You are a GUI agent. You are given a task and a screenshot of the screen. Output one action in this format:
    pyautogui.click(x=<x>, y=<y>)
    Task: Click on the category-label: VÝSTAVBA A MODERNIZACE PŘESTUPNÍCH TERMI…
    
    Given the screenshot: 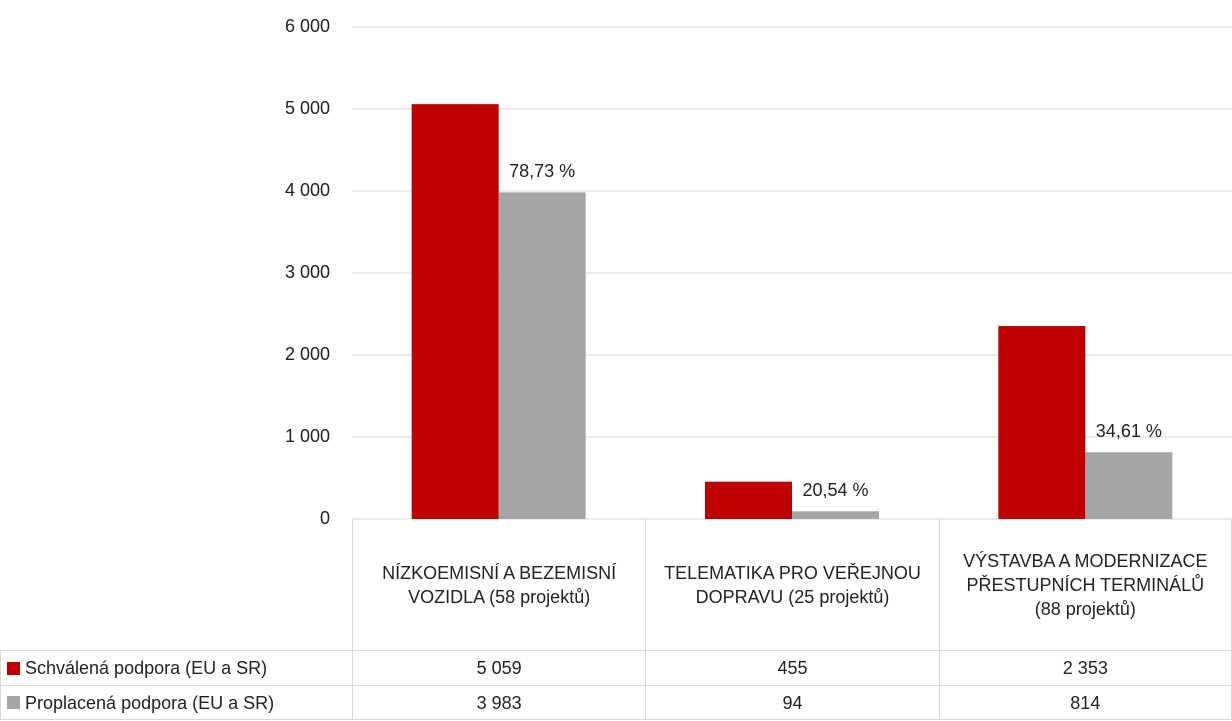 What is the action you would take?
    pyautogui.click(x=1085, y=584)
    